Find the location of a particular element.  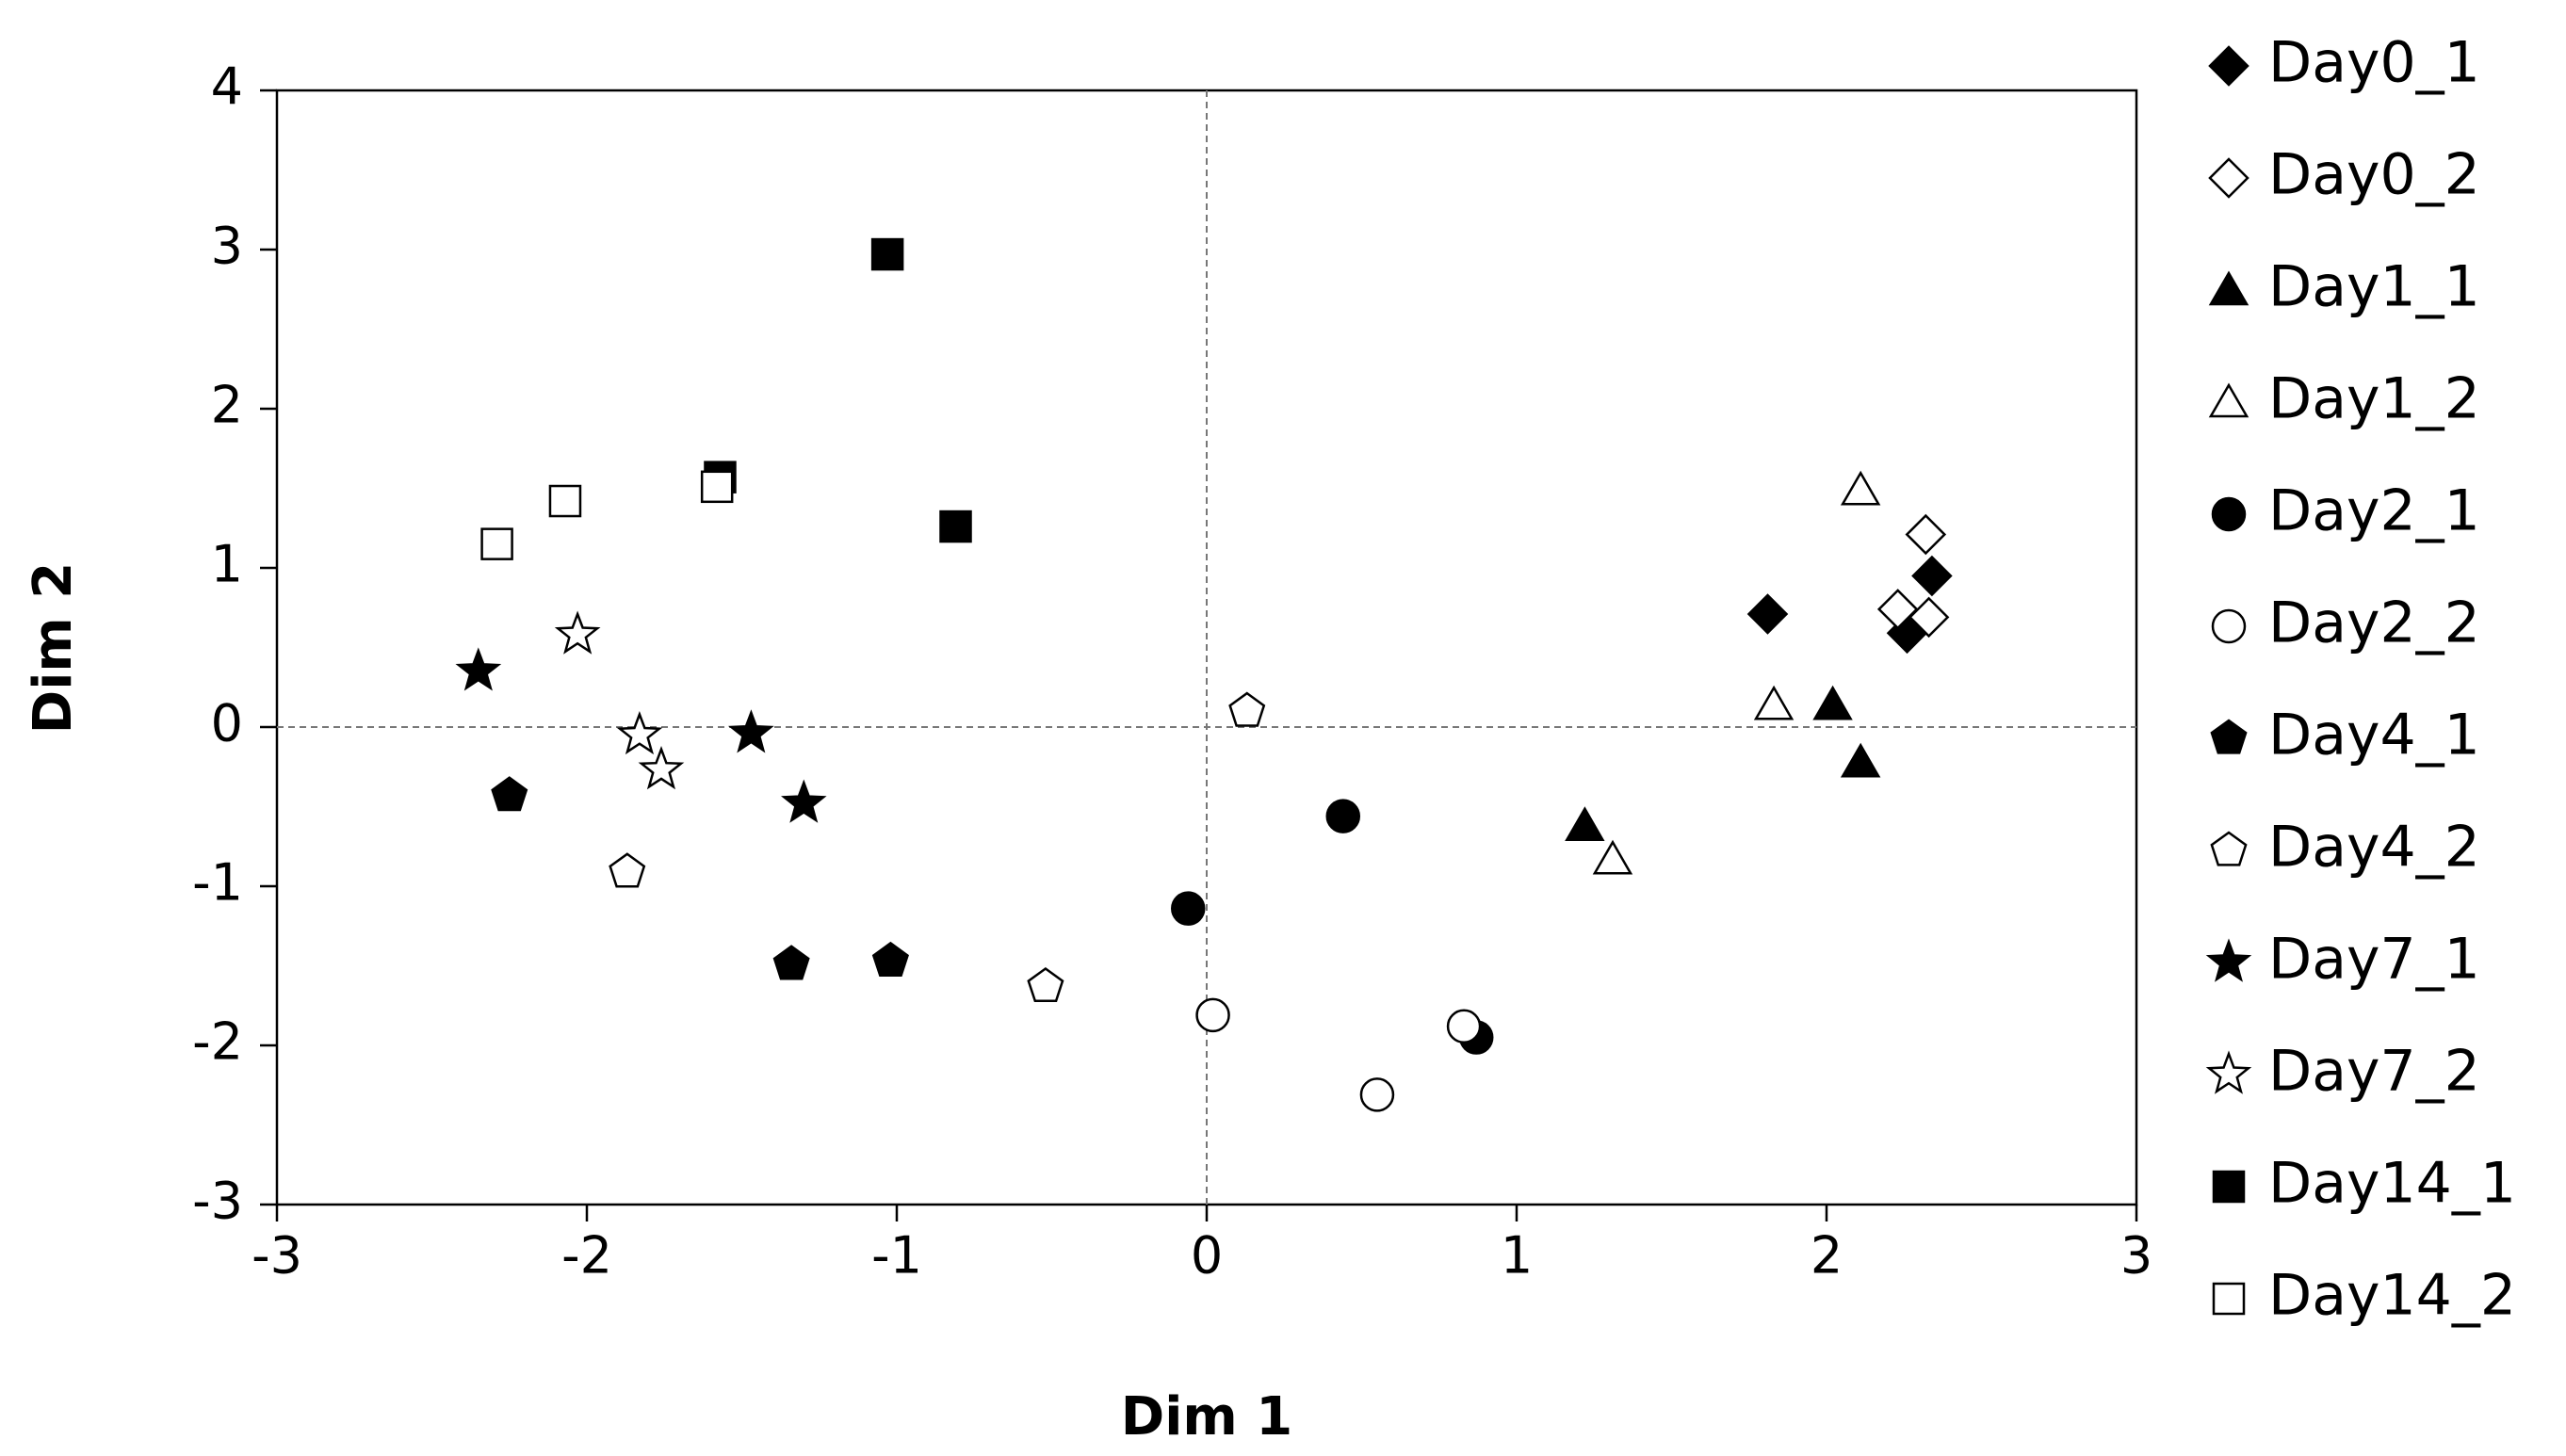

x-tick-label: 2 is located at coordinates (1827, 1256).